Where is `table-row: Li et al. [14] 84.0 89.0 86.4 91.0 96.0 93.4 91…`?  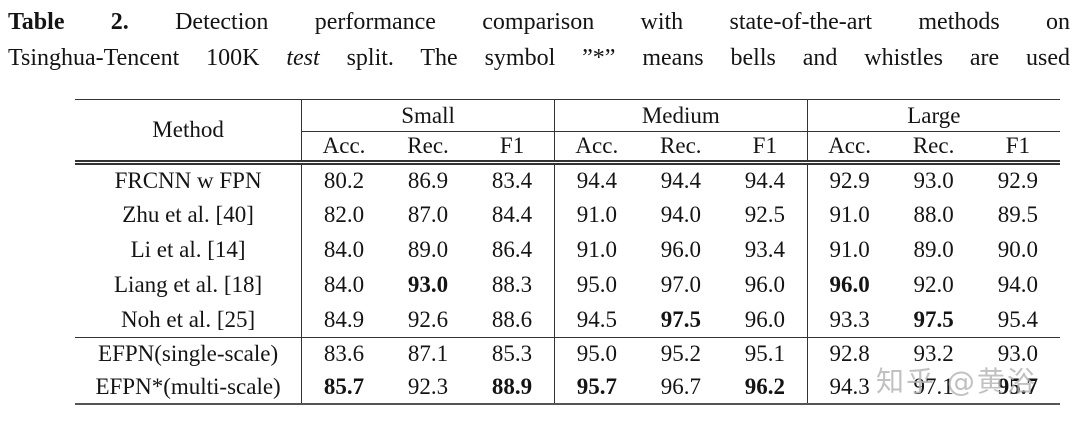
table-row: Li et al. [14] 84.0 89.0 86.4 91.0 96.0 93.4 91… is located at coordinates (567, 250).